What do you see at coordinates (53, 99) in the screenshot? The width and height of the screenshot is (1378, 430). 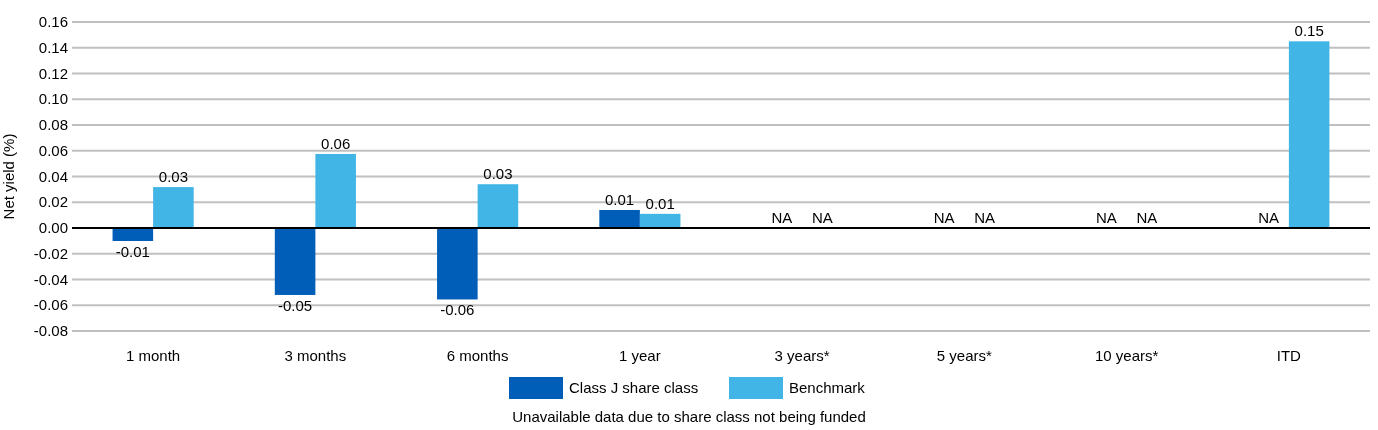 I see `y-tick-label: 0.10` at bounding box center [53, 99].